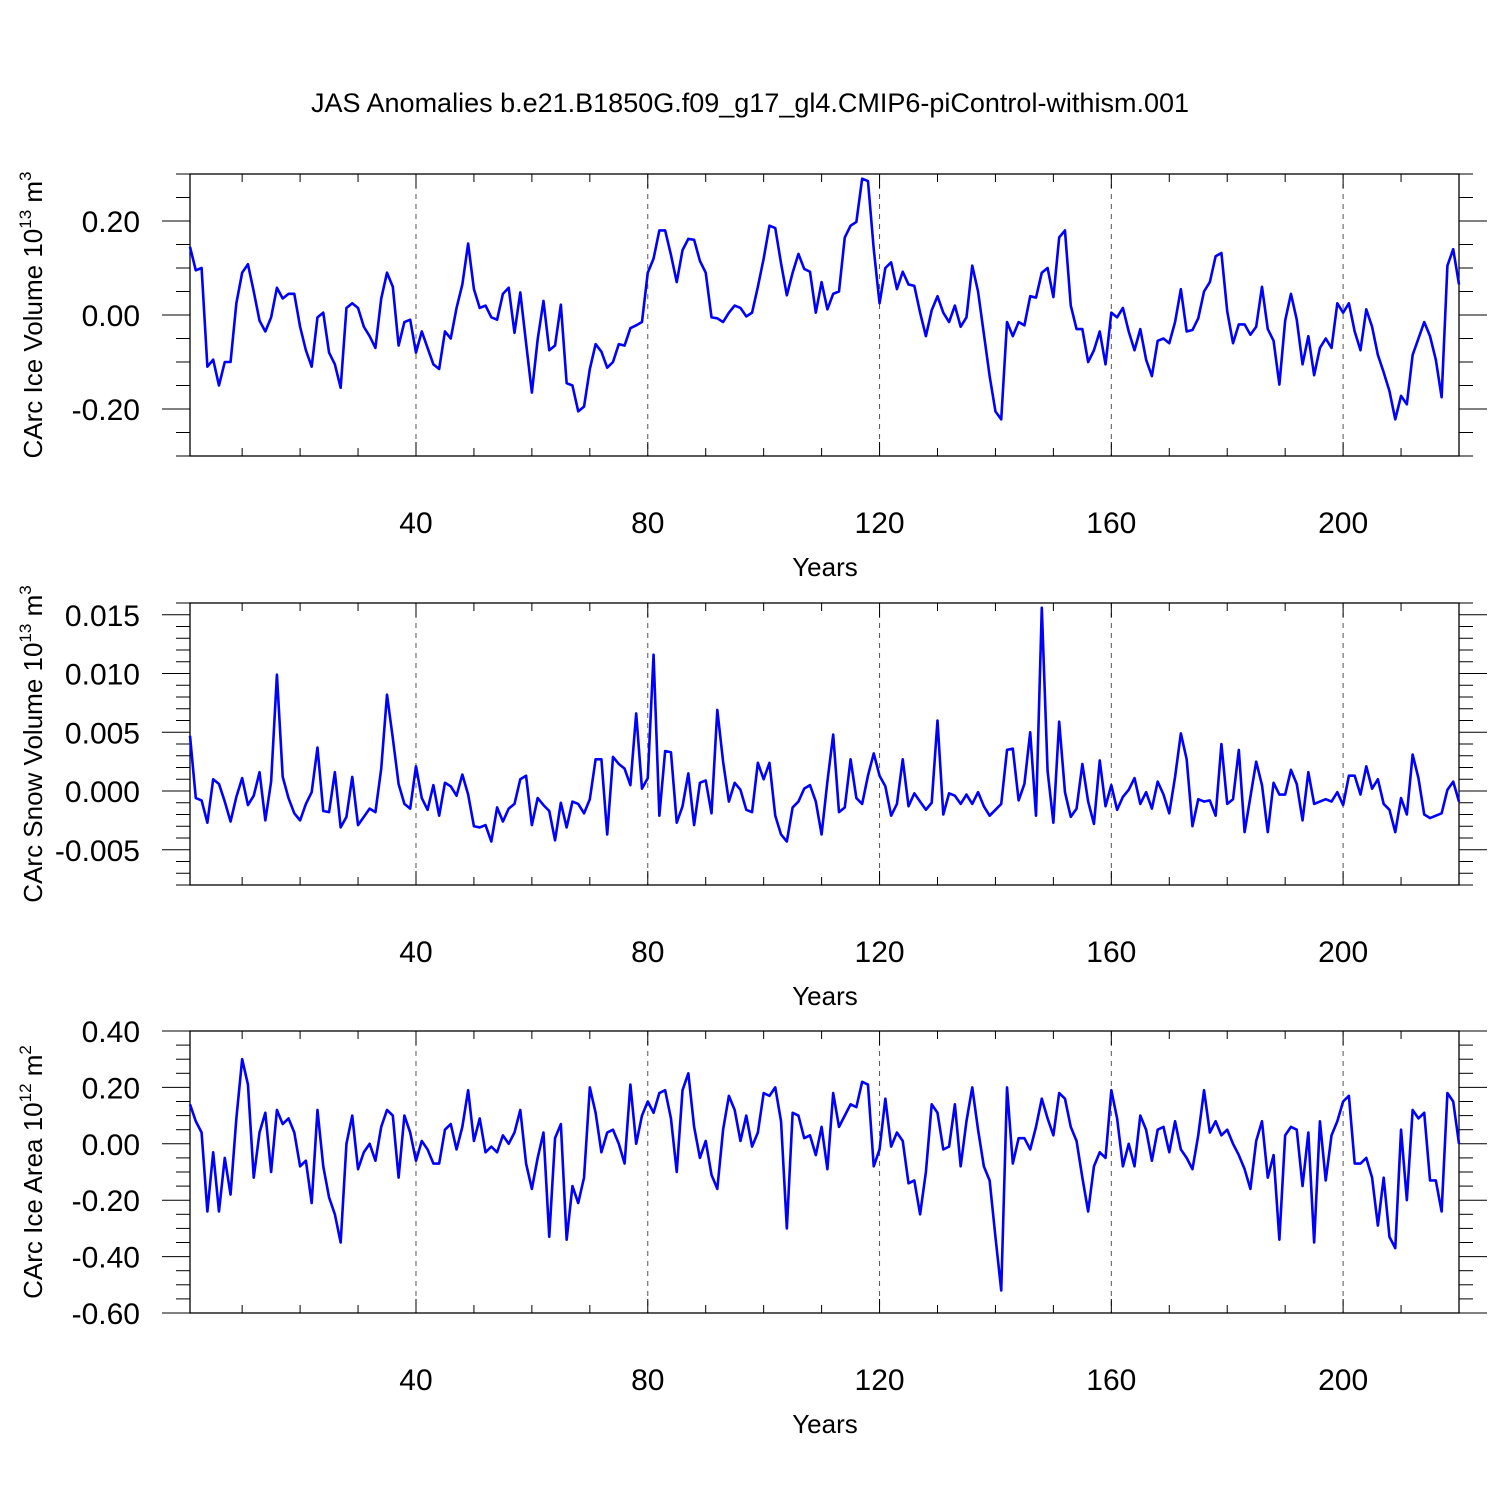  Describe the element at coordinates (32, 743) in the screenshot. I see `y-axis-label: CArc Snow Volume 1013 m3` at that location.